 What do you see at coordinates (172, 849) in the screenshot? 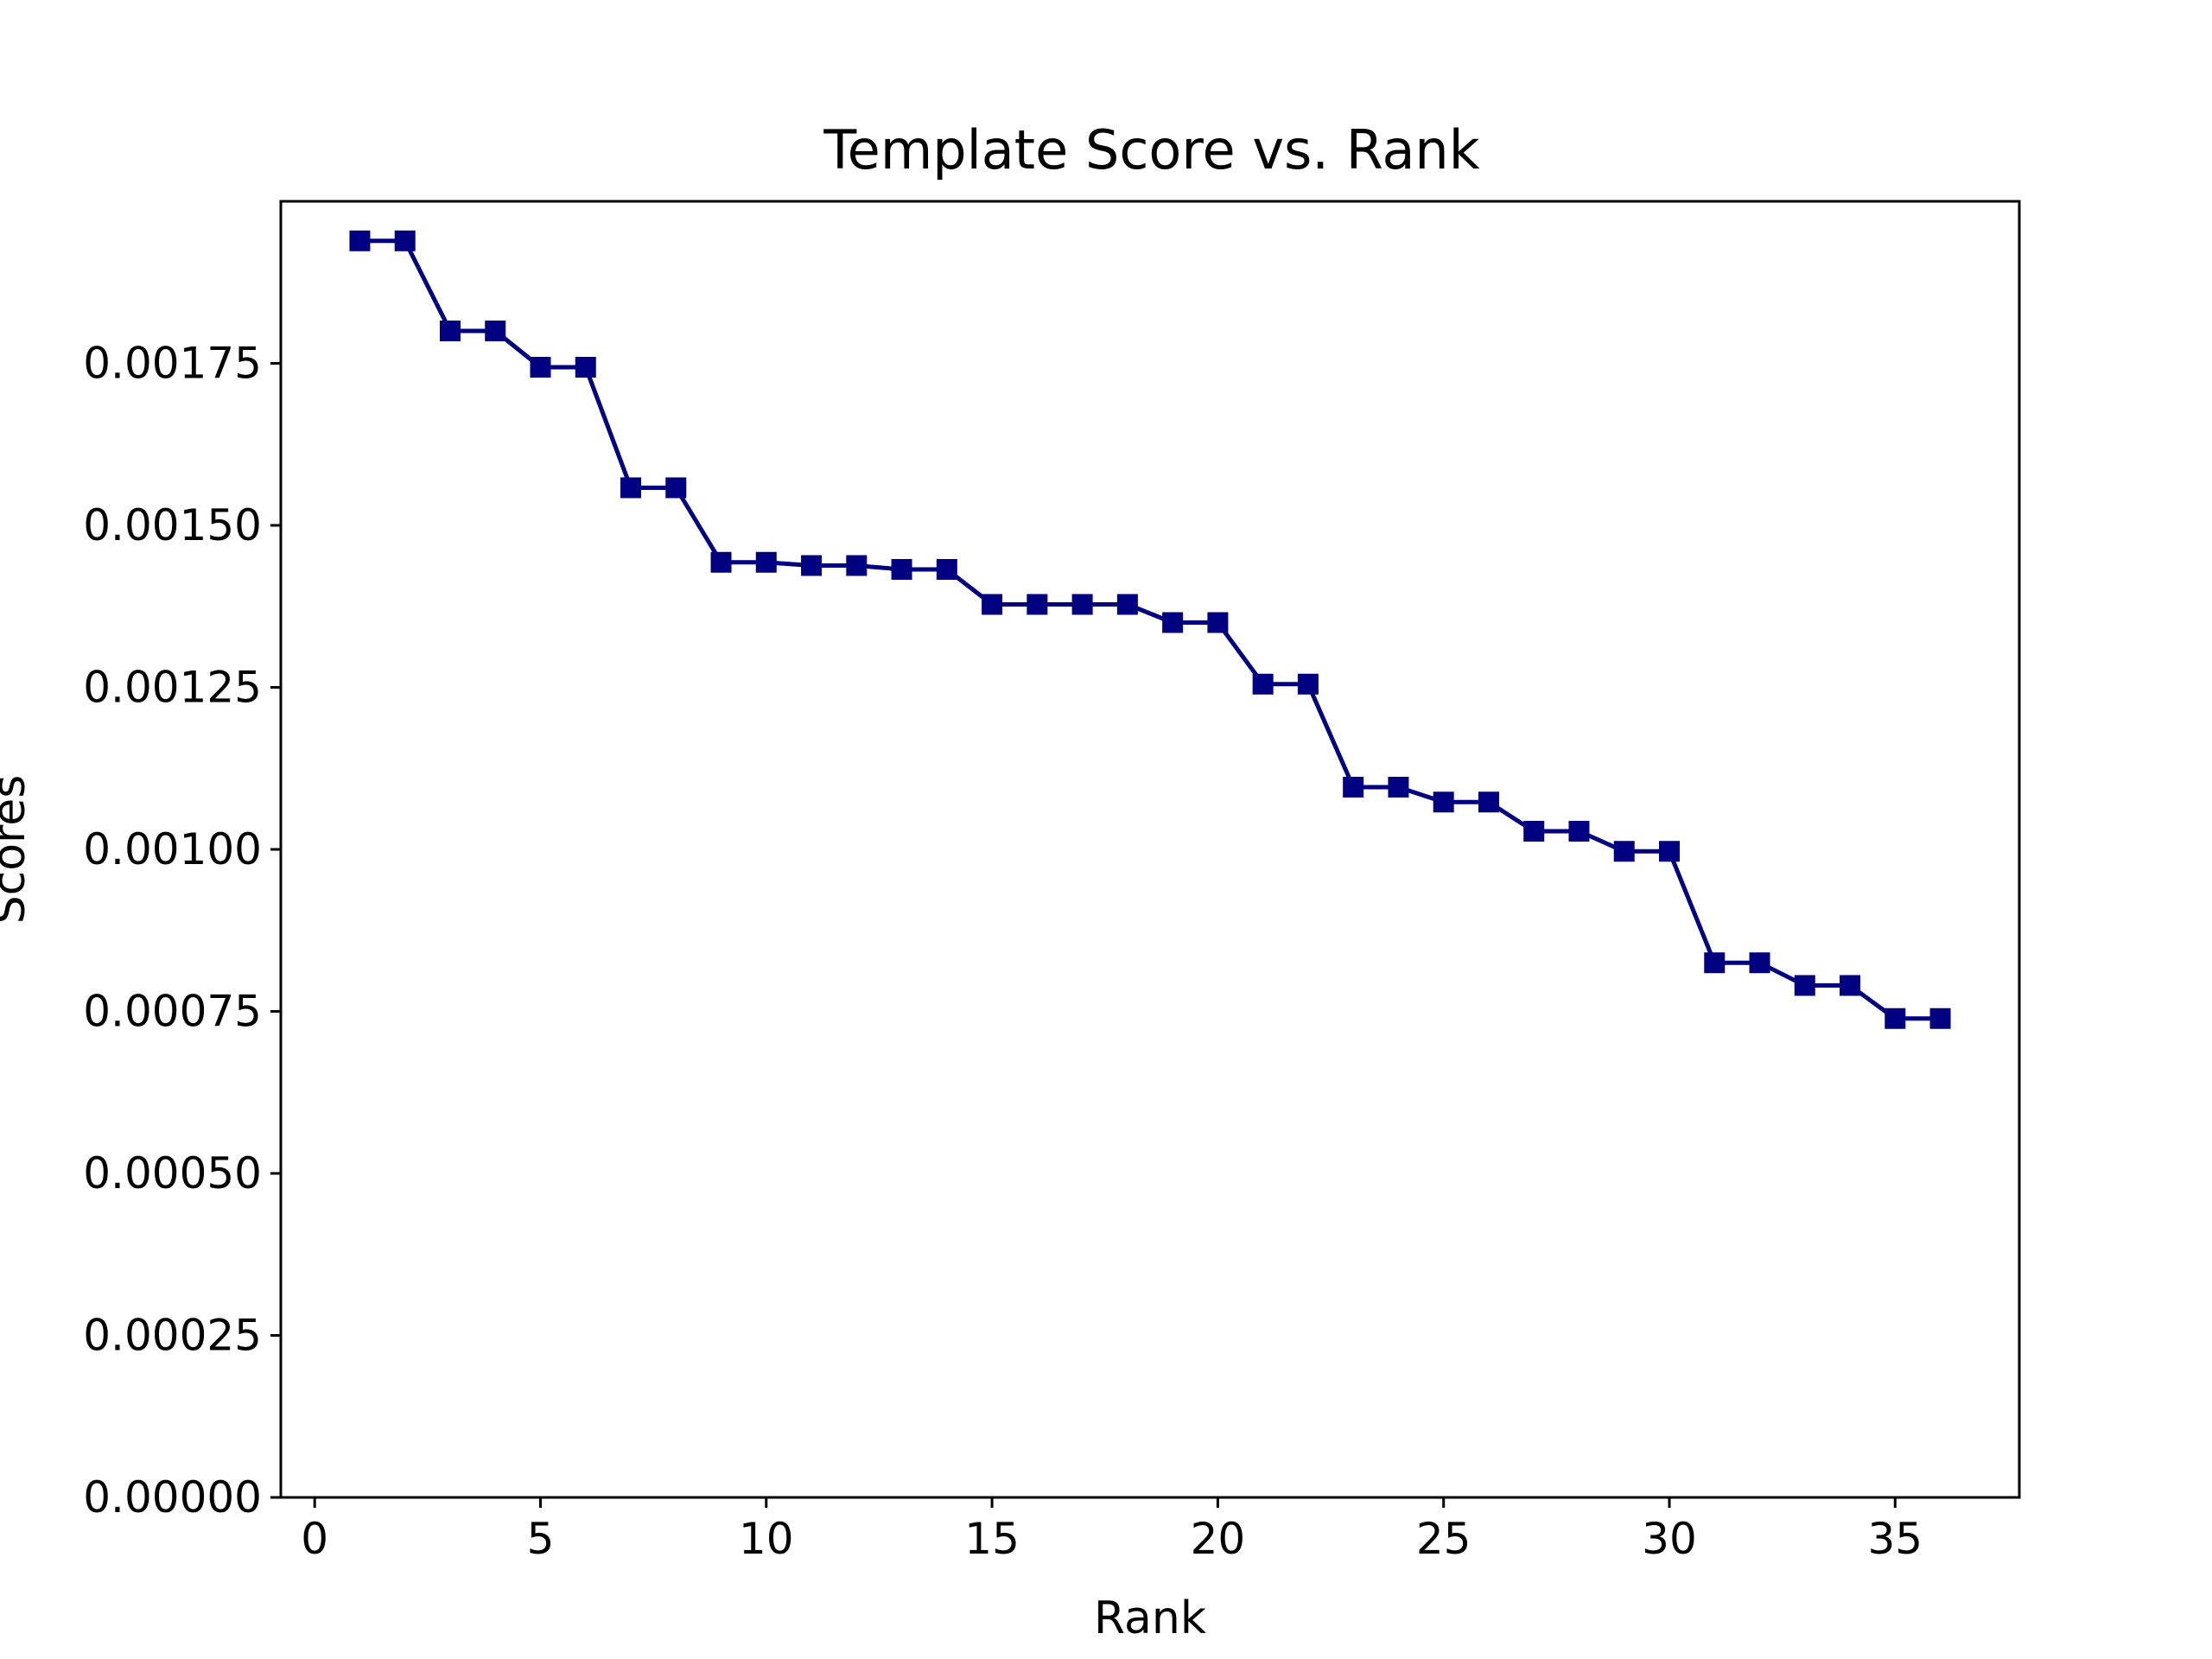
I see `y-tick-label: 0.00100` at bounding box center [172, 849].